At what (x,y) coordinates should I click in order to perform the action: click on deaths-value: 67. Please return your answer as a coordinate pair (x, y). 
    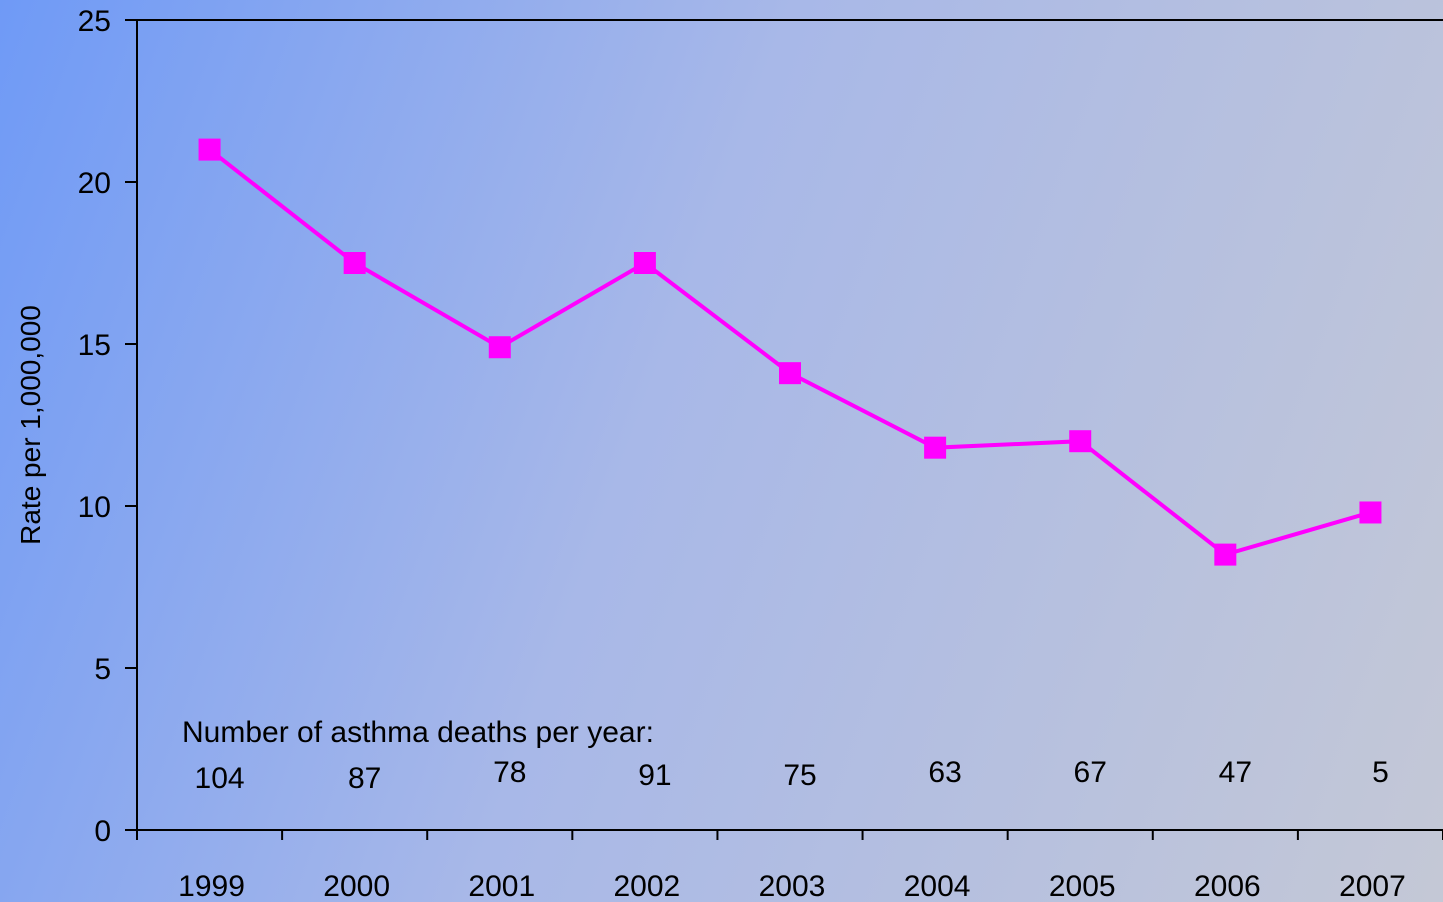
    Looking at the image, I should click on (1090, 772).